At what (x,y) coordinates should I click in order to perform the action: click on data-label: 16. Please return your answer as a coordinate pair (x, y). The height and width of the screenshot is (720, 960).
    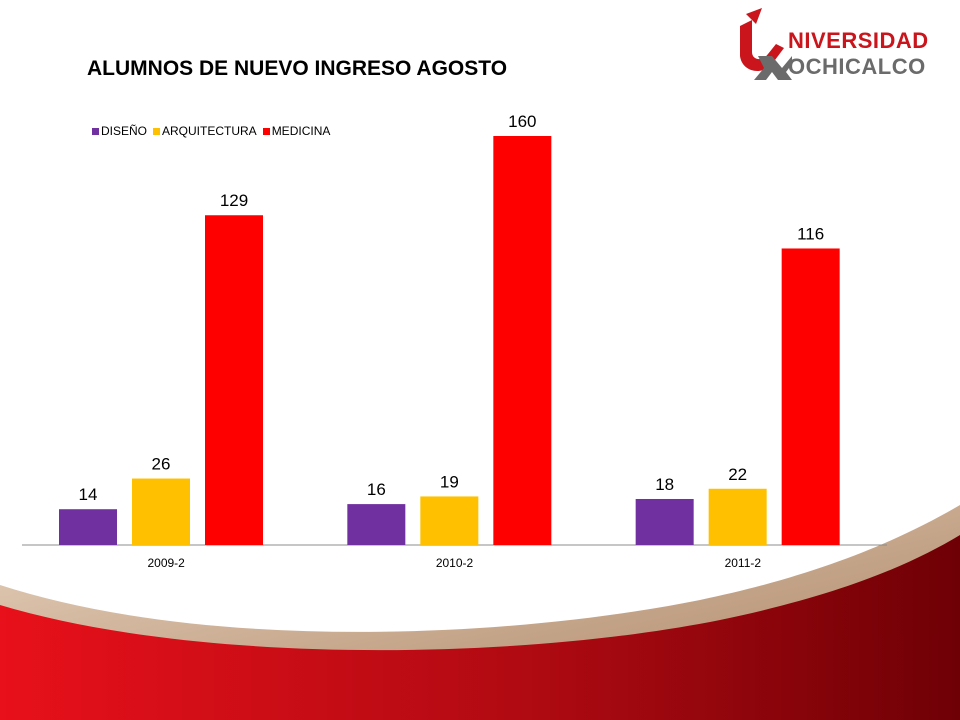
    Looking at the image, I should click on (376, 489).